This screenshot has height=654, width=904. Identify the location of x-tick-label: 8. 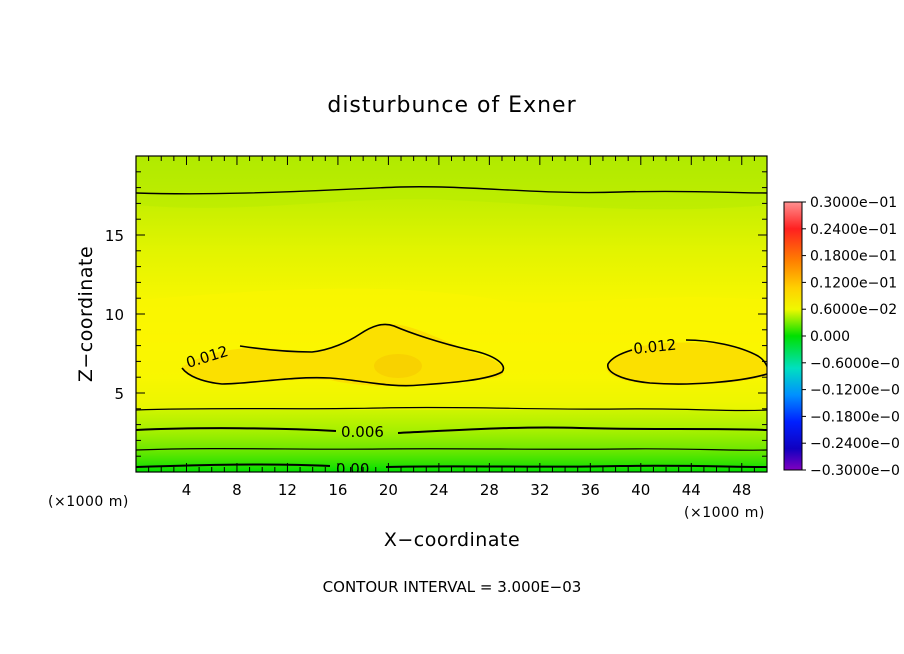
(237, 490).